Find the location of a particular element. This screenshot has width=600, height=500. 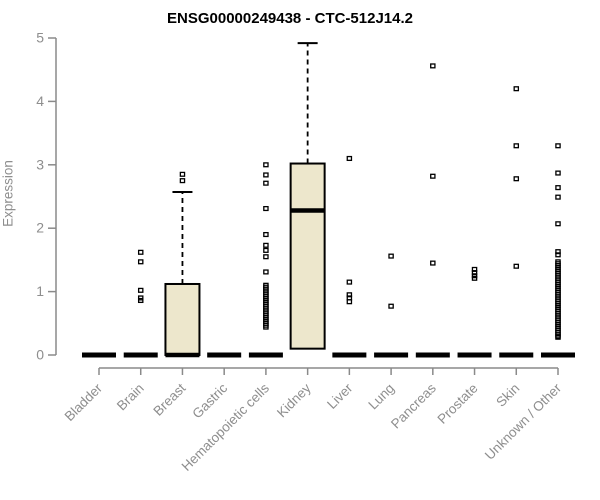

zero-bar-pancreas is located at coordinates (432, 355).